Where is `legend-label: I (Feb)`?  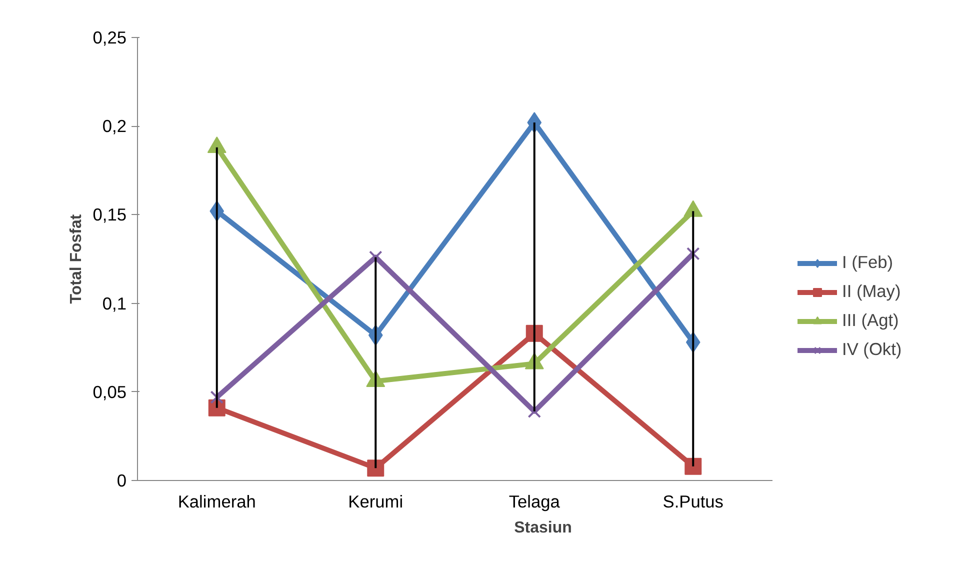 legend-label: I (Feb) is located at coordinates (868, 262).